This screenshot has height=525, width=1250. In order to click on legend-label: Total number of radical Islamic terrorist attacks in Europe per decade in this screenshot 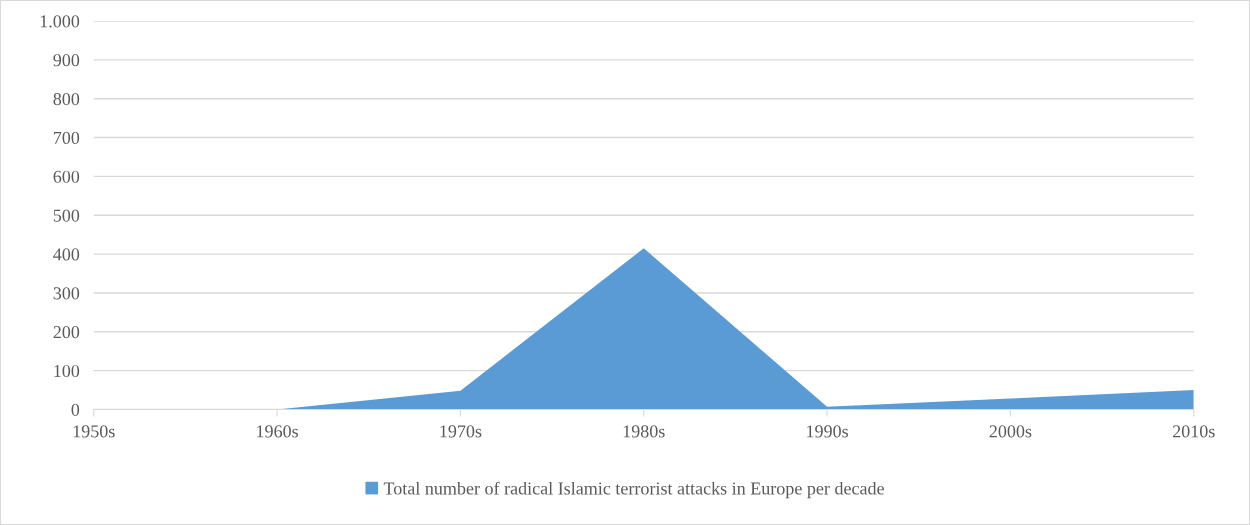, I will do `click(633, 490)`.